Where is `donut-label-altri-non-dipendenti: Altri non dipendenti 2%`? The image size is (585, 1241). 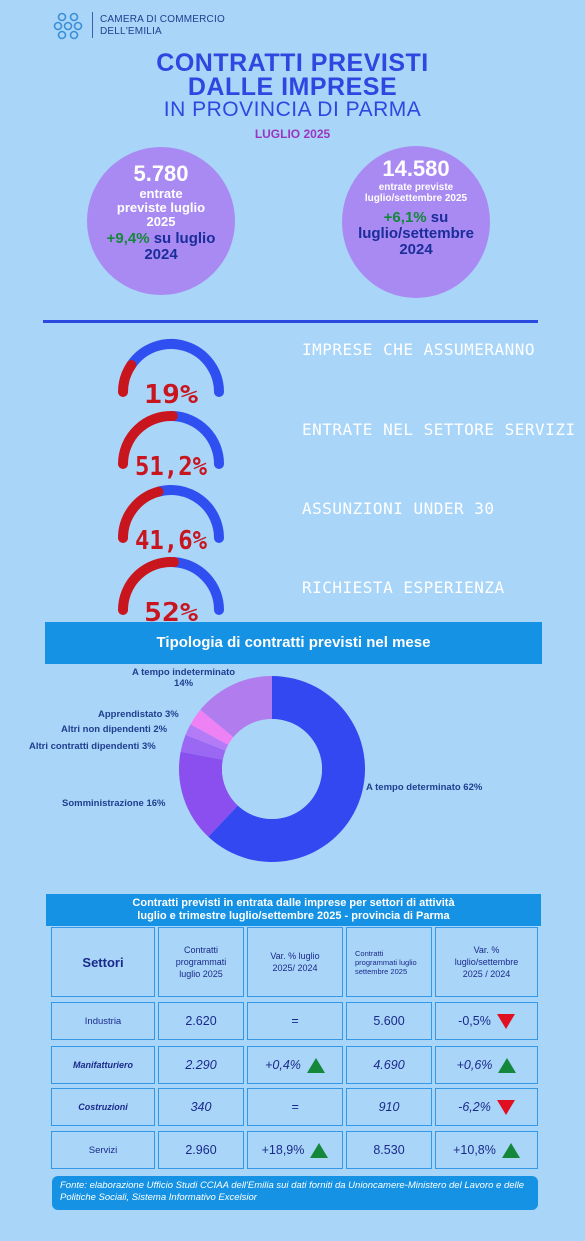 donut-label-altri-non-dipendenti: Altri non dipendenti 2% is located at coordinates (114, 729).